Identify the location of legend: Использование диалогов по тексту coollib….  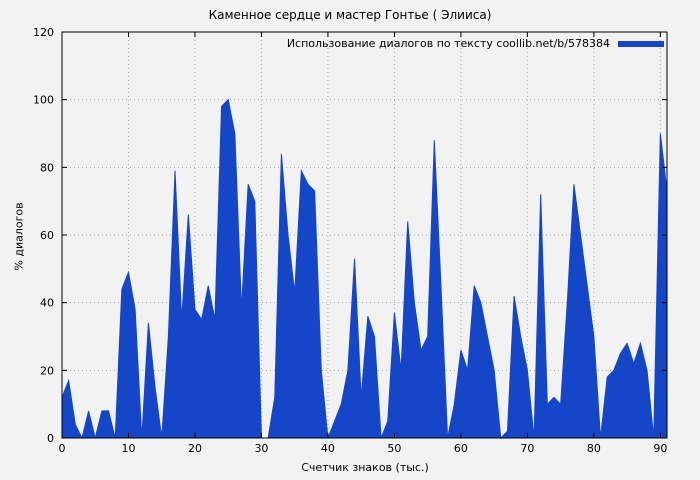
(475, 43).